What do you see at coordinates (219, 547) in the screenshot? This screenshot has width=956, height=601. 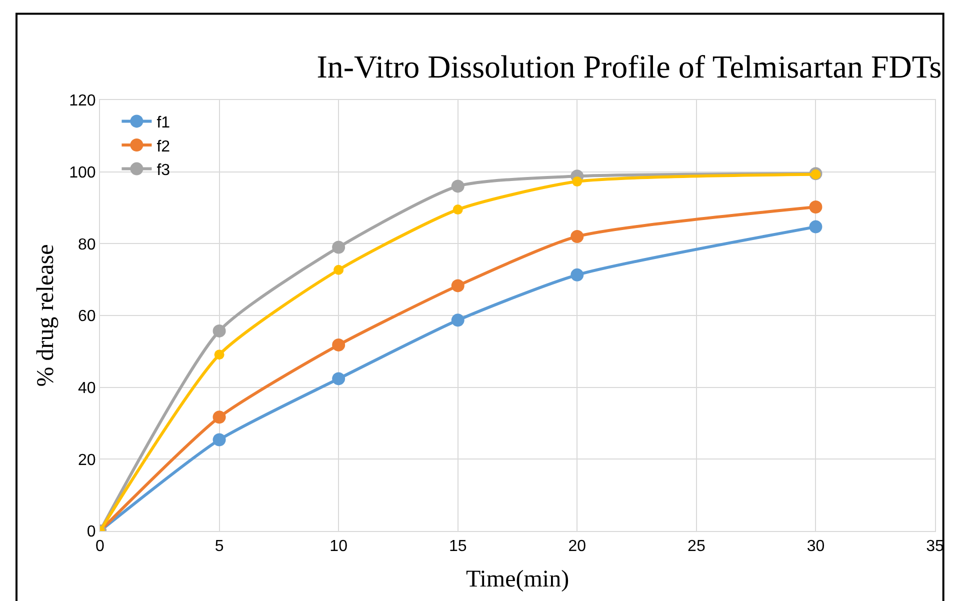 I see `x-tick-label: 5` at bounding box center [219, 547].